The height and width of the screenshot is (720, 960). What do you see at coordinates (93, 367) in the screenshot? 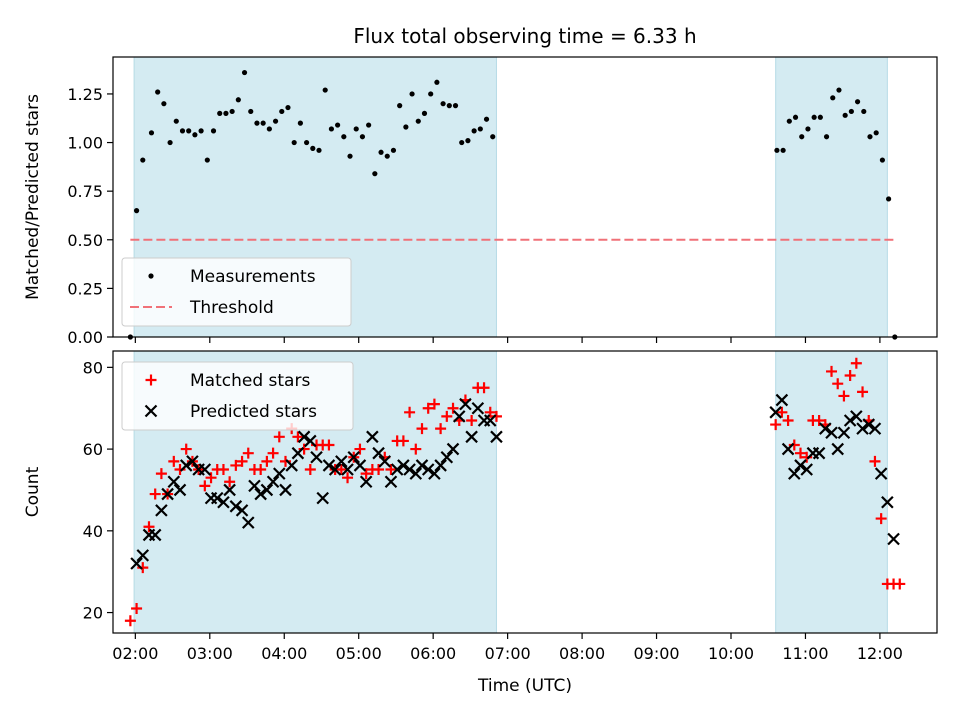
I see `y-tick-label: 80` at bounding box center [93, 367].